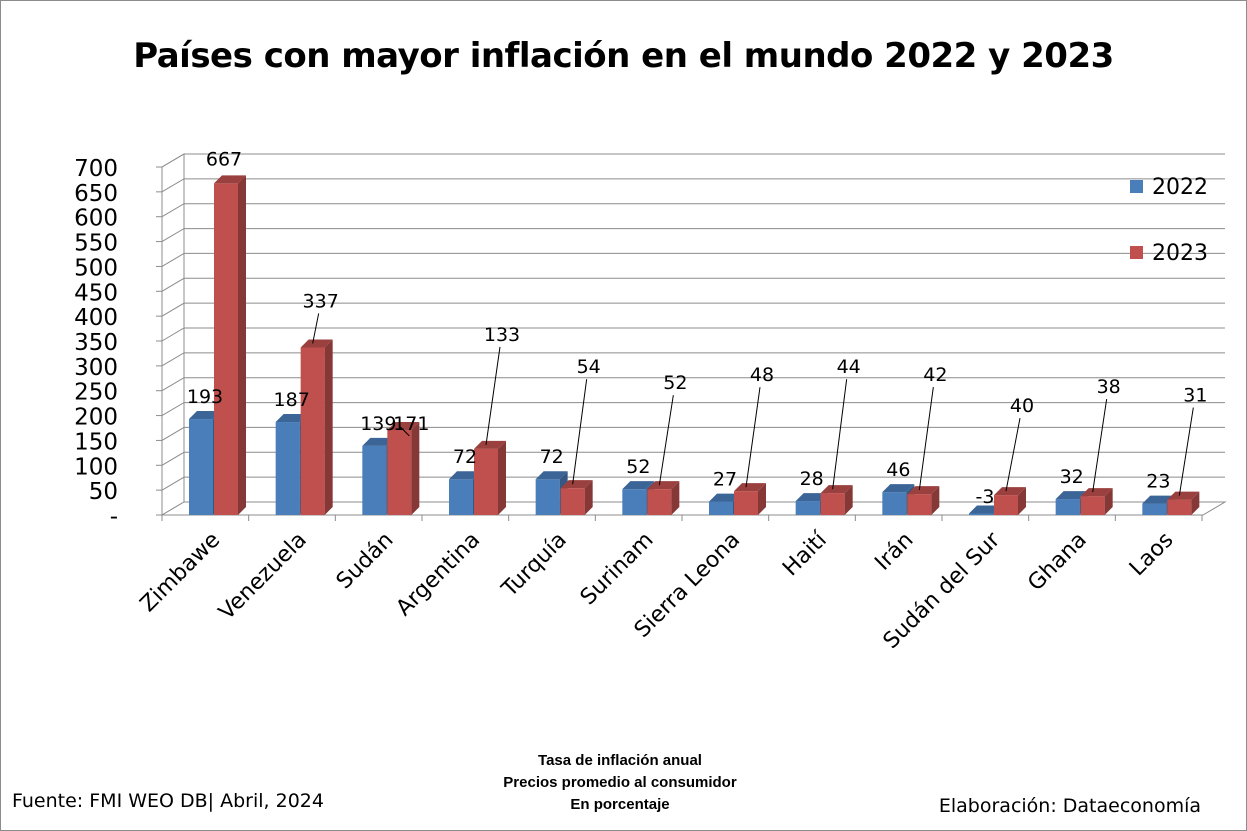  Describe the element at coordinates (96, 244) in the screenshot. I see `y-tick-label: 550` at that location.